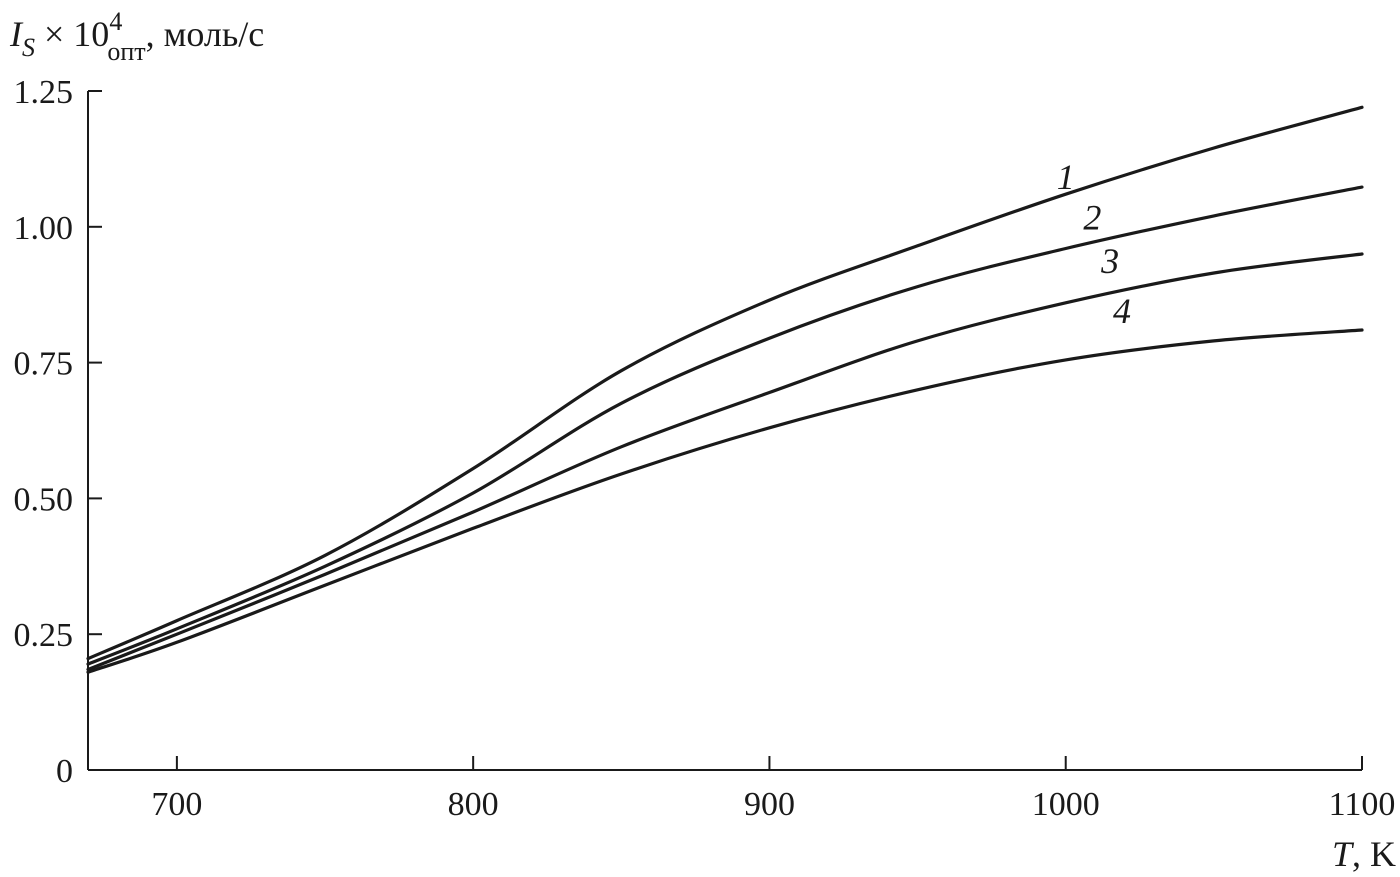 The width and height of the screenshot is (1400, 877). Describe the element at coordinates (1122, 311) in the screenshot. I see `series-label-4: 4` at that location.